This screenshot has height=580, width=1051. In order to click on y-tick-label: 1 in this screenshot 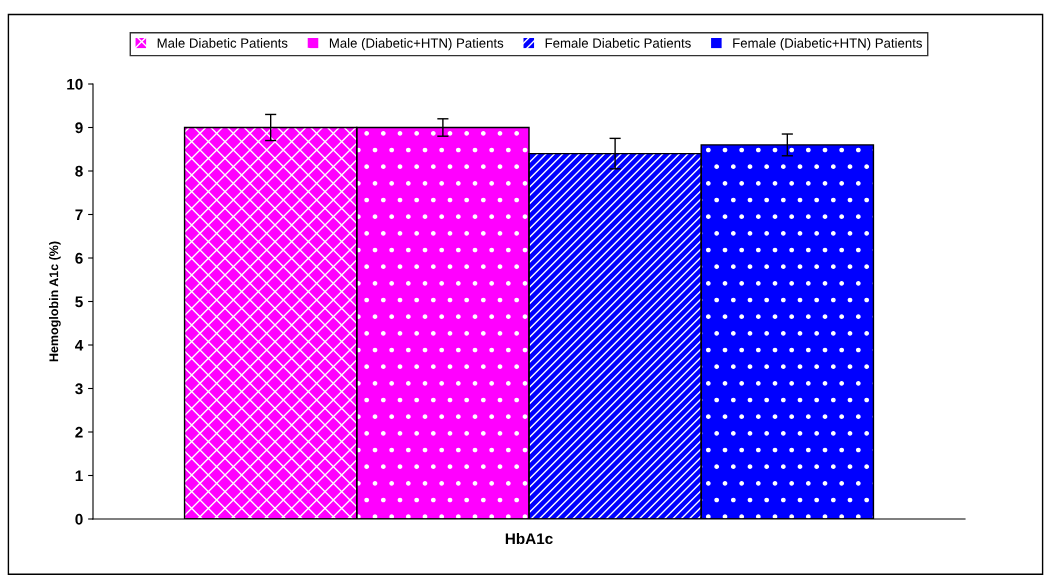, I will do `click(79, 476)`.